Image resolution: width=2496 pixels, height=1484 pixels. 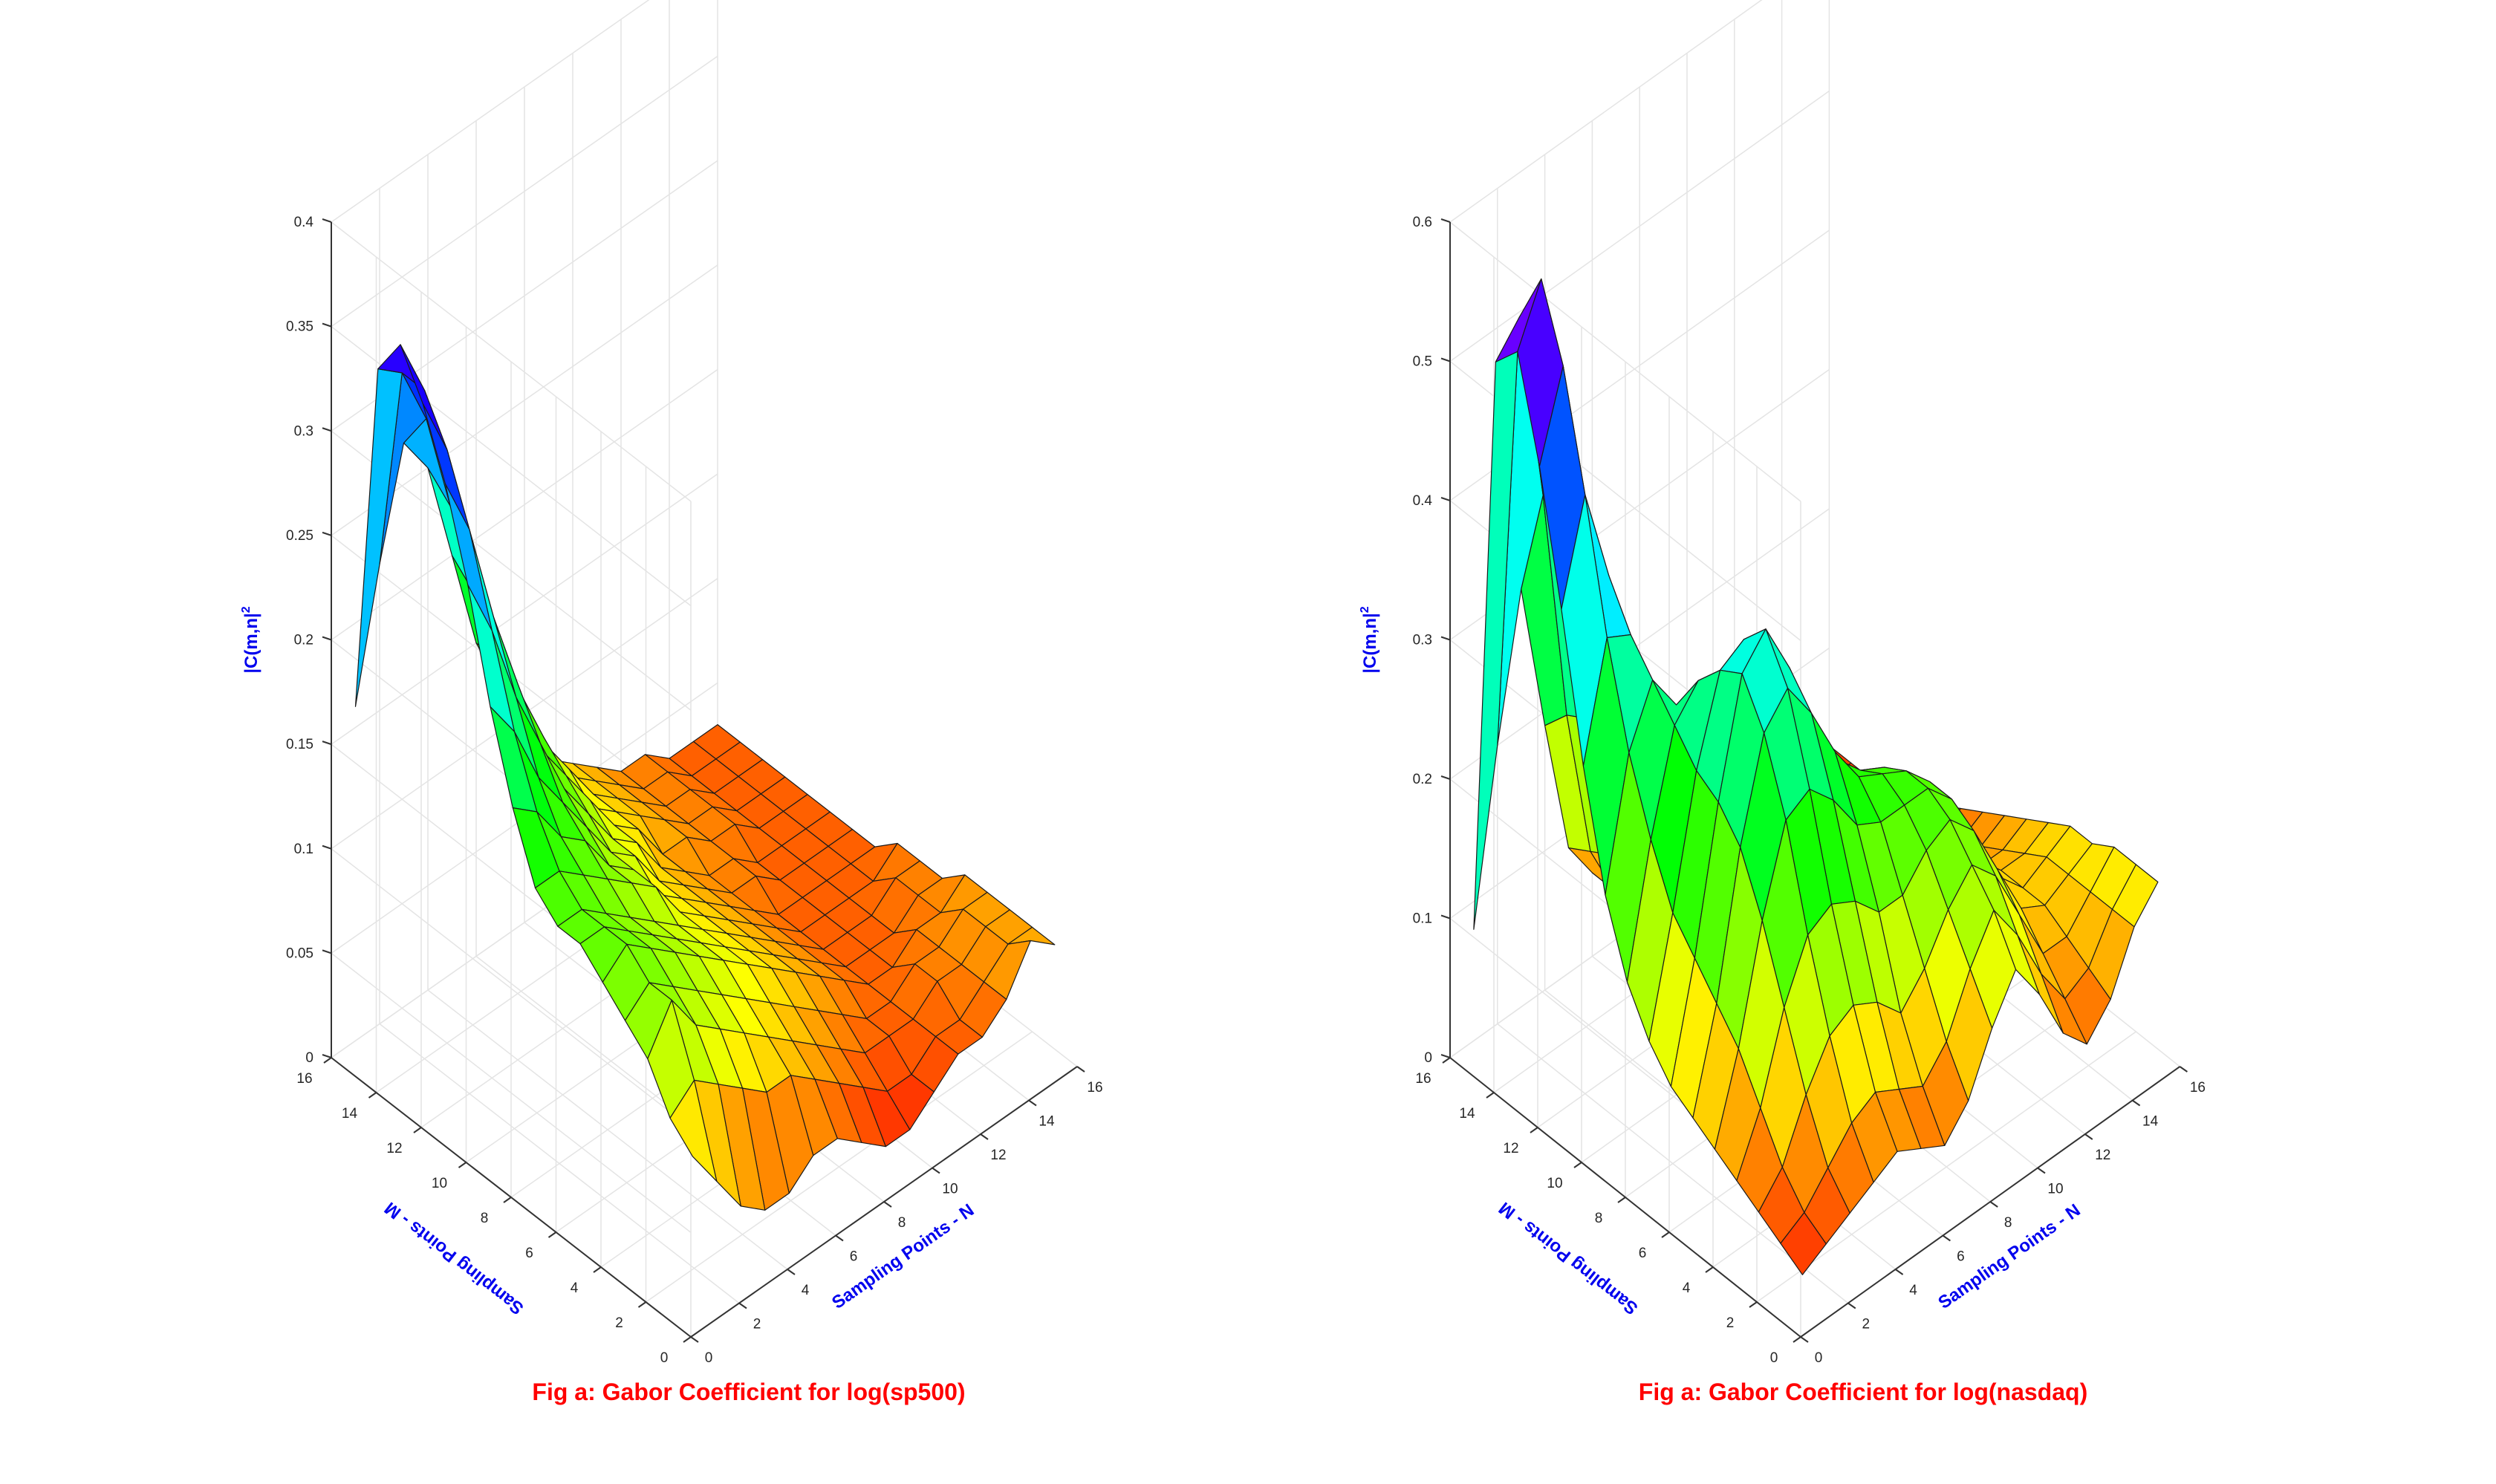 What do you see at coordinates (1422, 362) in the screenshot?
I see `z-tick-label: 0.5` at bounding box center [1422, 362].